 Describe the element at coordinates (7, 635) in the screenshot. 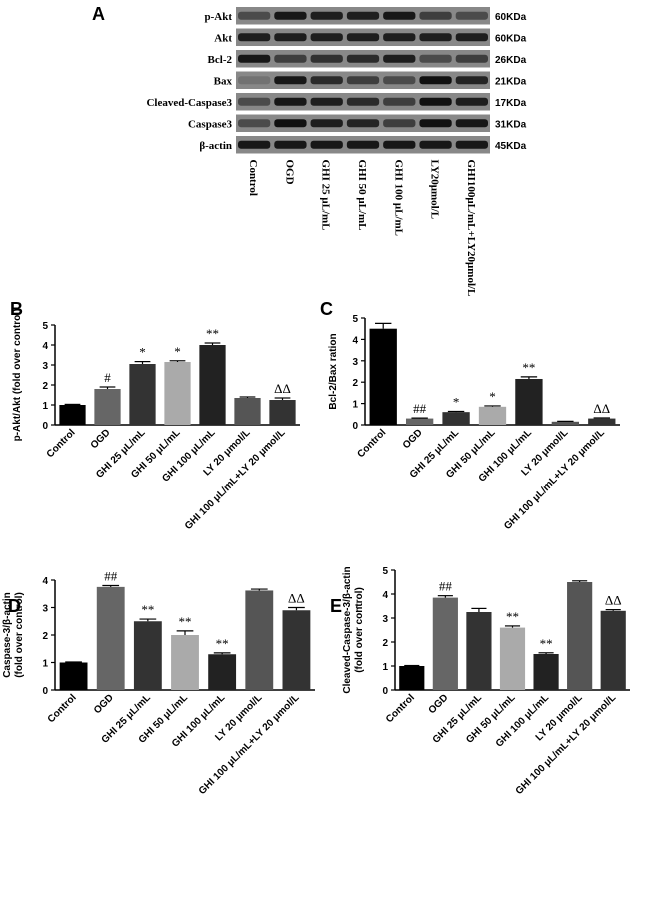

I see `y-axis-label: Caspase-3/β-actin` at that location.